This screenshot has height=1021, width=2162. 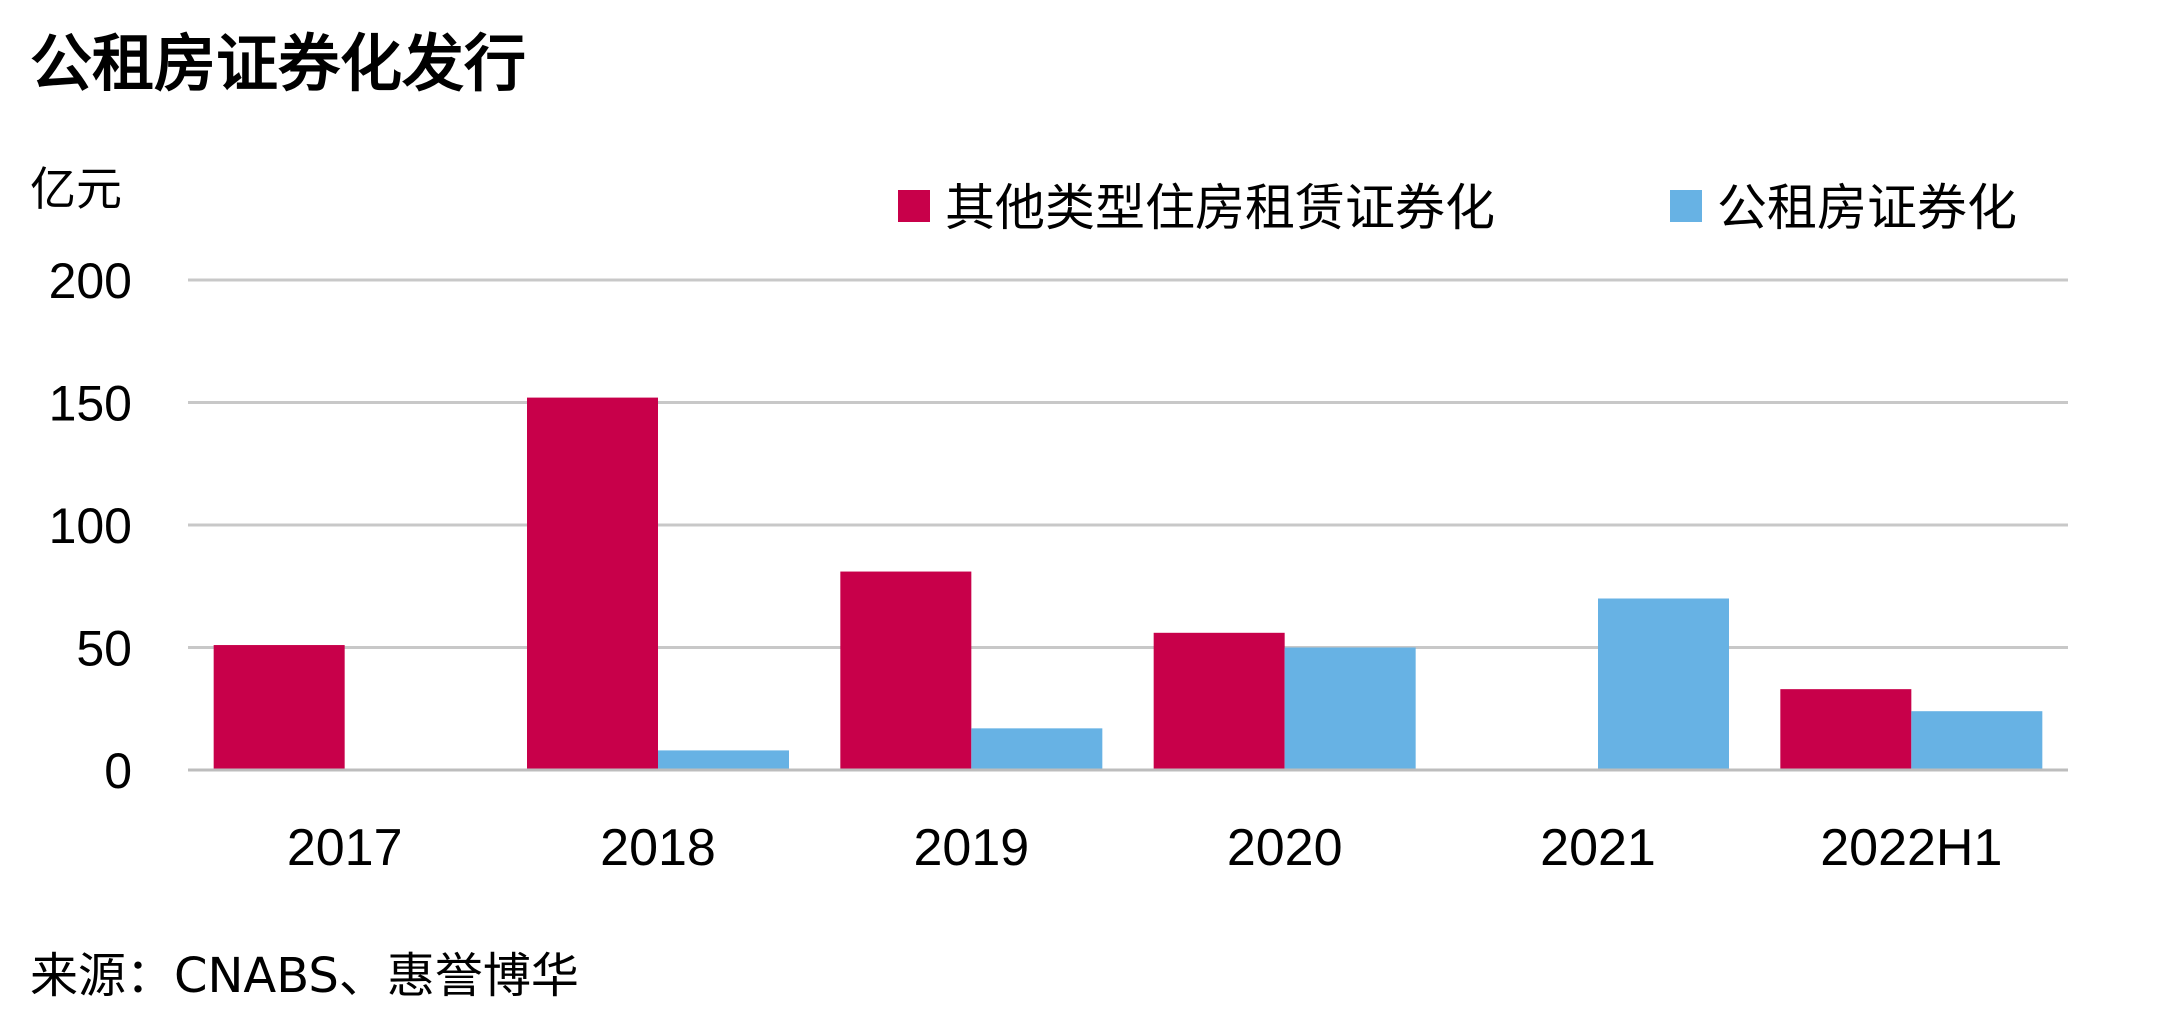 I want to click on legend-label-series-0: 其他类型住房租赁证券化, so click(x=1220, y=208).